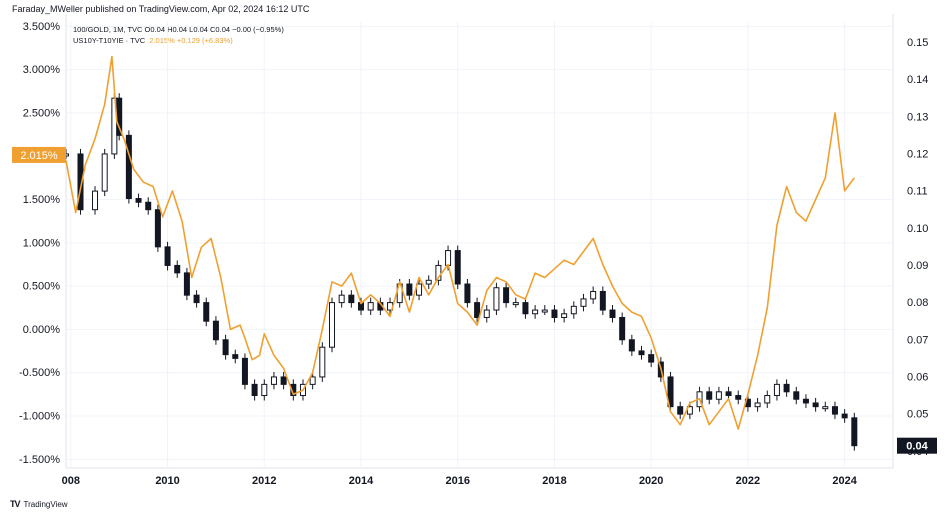 Image resolution: width=945 pixels, height=519 pixels. I want to click on left-tick-label: -1.000%, so click(39, 417).